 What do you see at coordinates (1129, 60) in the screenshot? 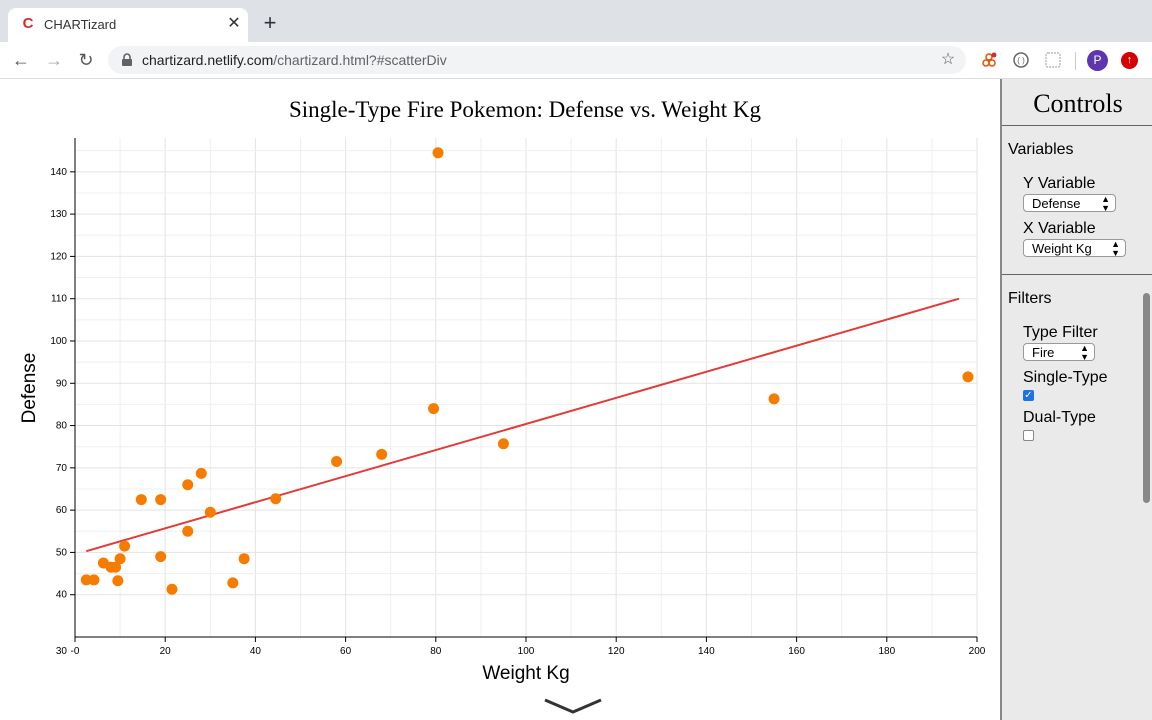
I see `update-icon: ↑` at bounding box center [1129, 60].